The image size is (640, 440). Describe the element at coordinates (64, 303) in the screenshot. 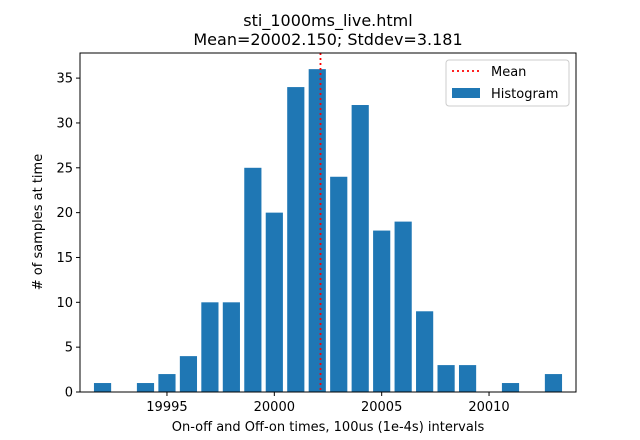

I see `y-tick-label: 10` at that location.